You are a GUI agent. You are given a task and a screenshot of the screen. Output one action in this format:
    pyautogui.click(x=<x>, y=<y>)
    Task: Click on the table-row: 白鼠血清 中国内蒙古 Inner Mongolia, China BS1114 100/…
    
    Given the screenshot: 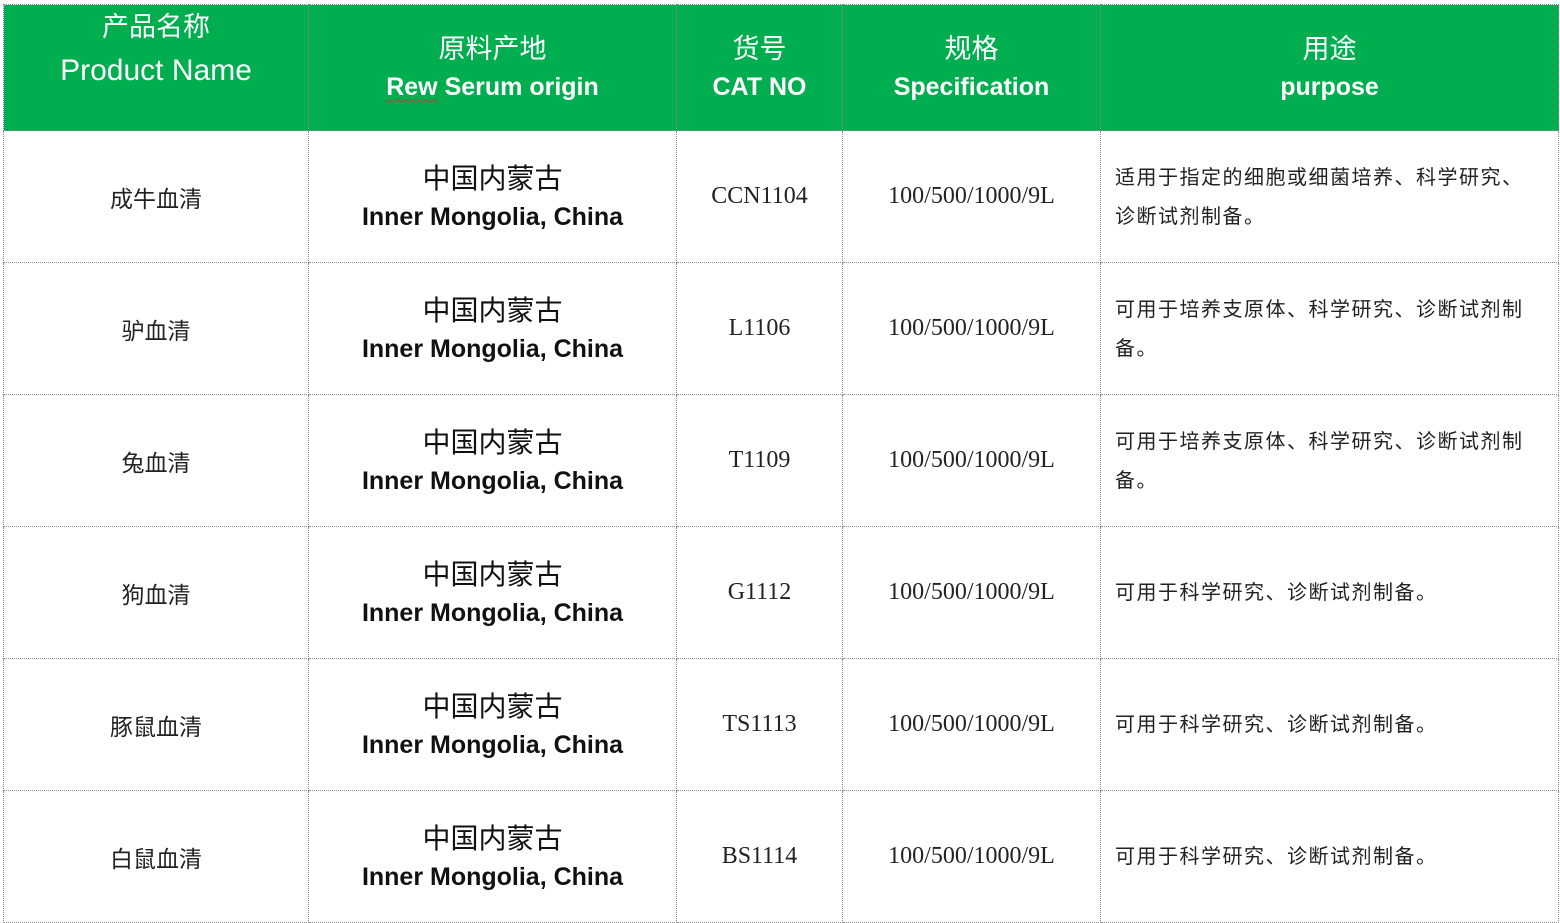 What is the action you would take?
    pyautogui.click(x=781, y=856)
    